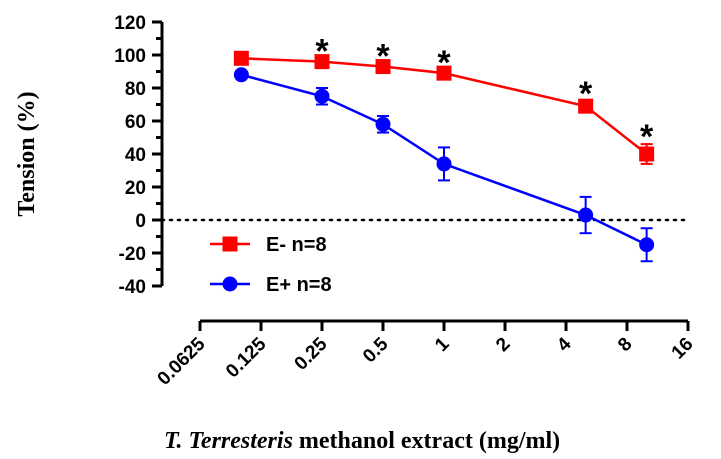  What do you see at coordinates (503, 345) in the screenshot?
I see `x-tick-label: 2` at bounding box center [503, 345].